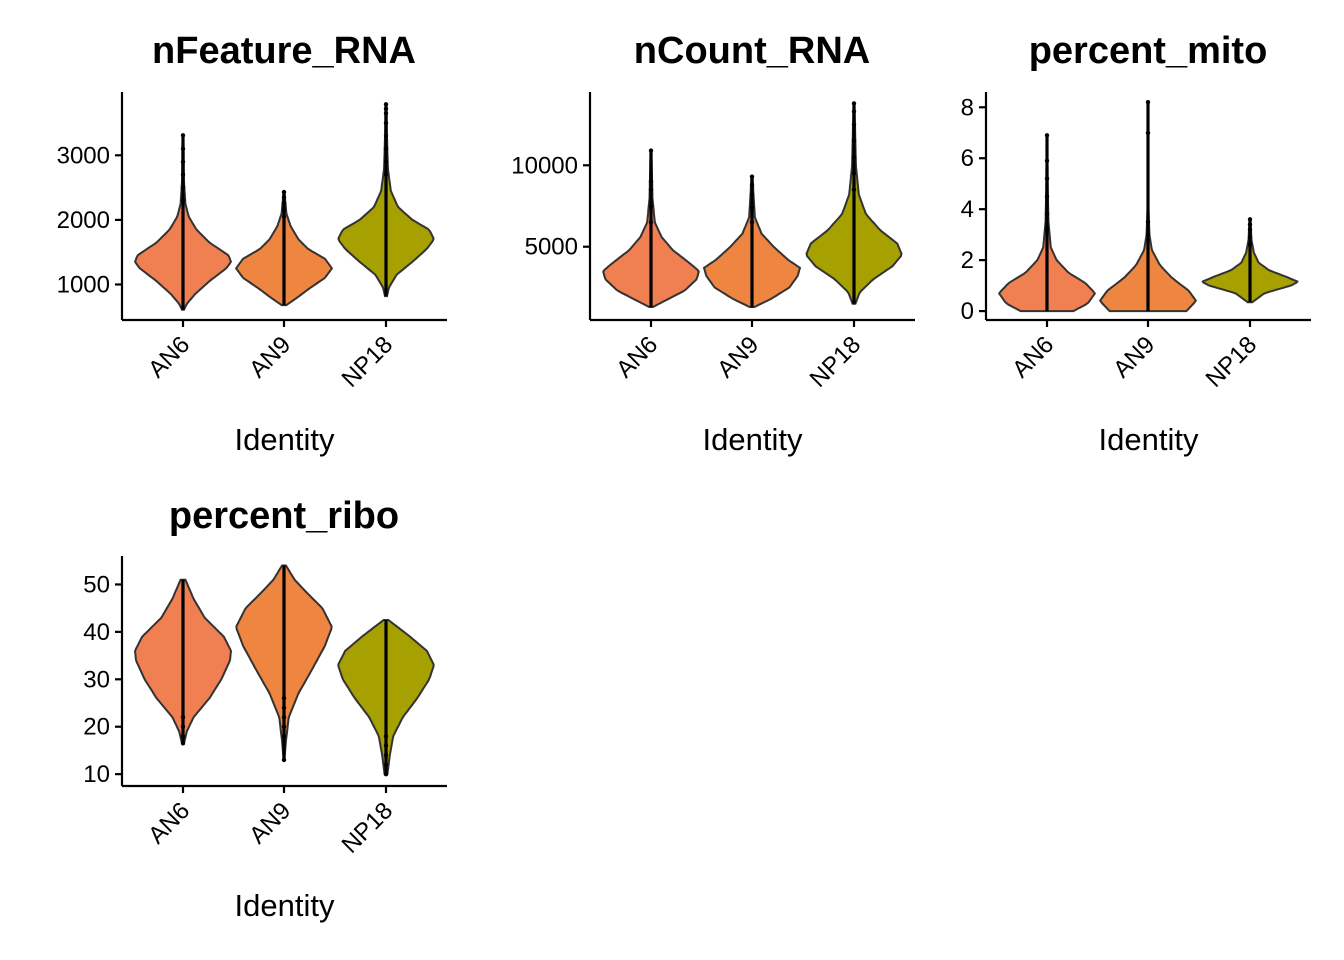  Describe the element at coordinates (96, 679) in the screenshot. I see `y-tick-label: 30` at that location.